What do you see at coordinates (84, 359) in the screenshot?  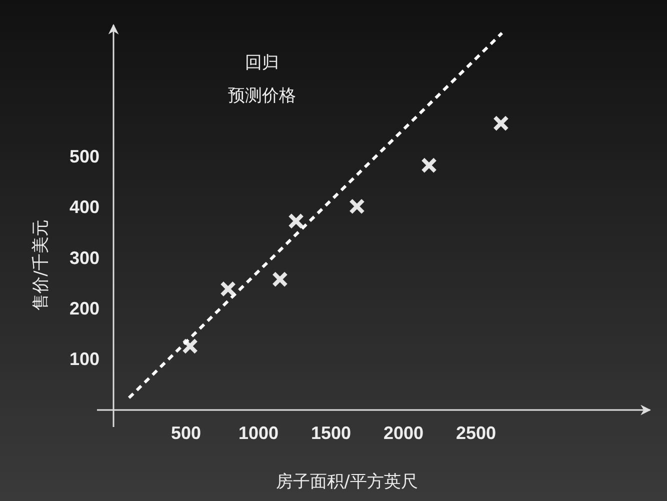 I see `y-tick-label: 100` at bounding box center [84, 359].